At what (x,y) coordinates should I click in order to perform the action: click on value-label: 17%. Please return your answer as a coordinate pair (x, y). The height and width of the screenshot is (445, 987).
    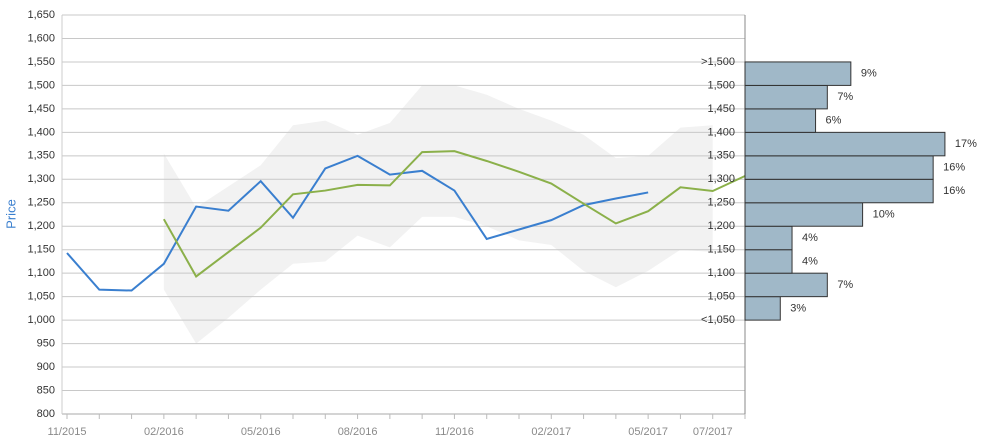
    Looking at the image, I should click on (966, 144).